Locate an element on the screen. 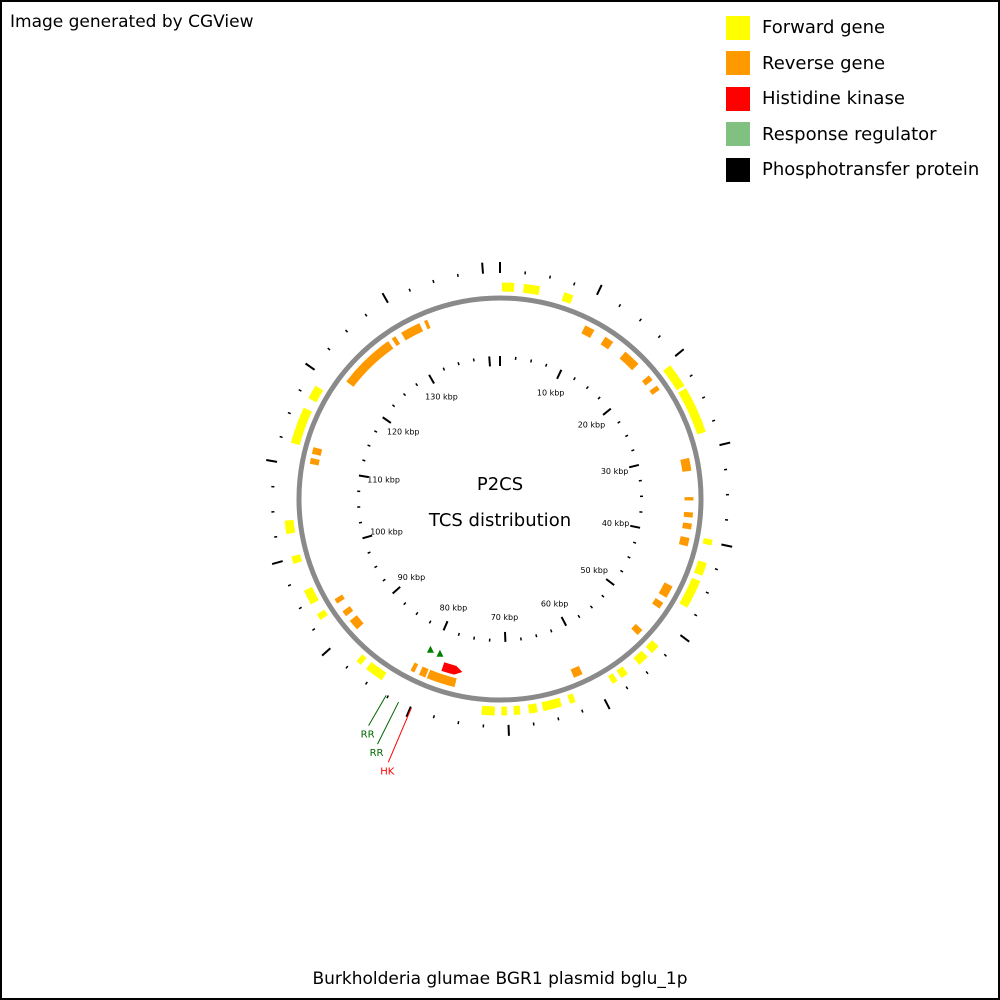  response-regulator-marker is located at coordinates (430, 649).